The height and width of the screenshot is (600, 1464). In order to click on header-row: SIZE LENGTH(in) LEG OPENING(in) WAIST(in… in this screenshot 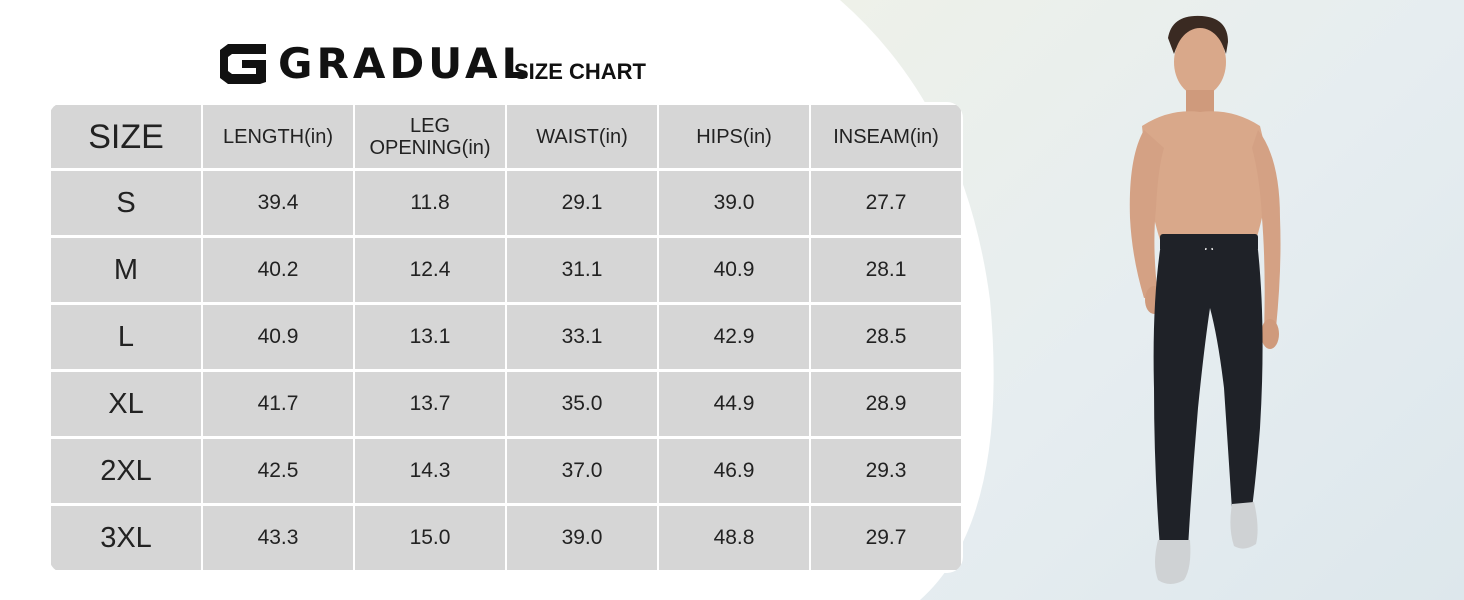, I will do `click(506, 136)`.